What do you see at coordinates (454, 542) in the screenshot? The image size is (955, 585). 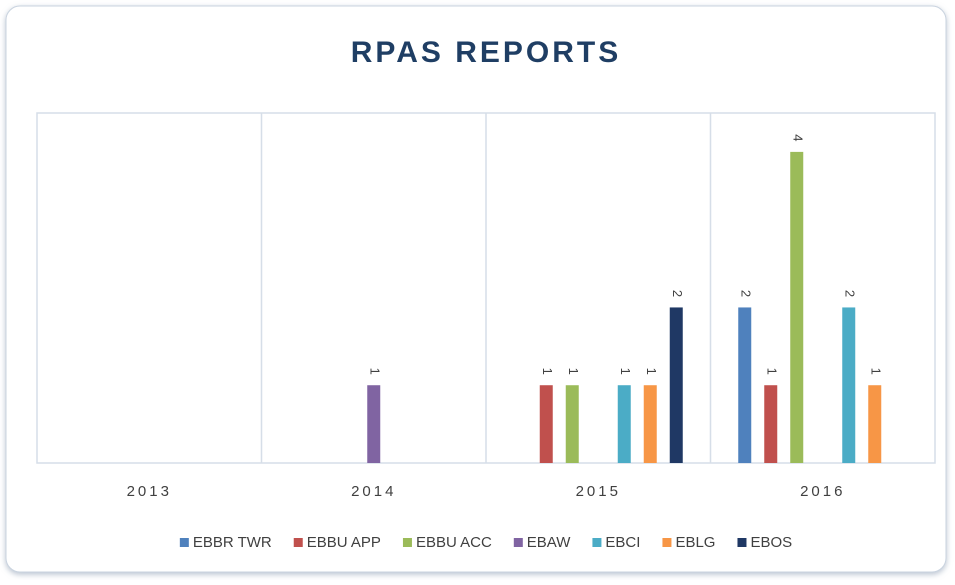 I see `legend-label: EBBU ACC` at bounding box center [454, 542].